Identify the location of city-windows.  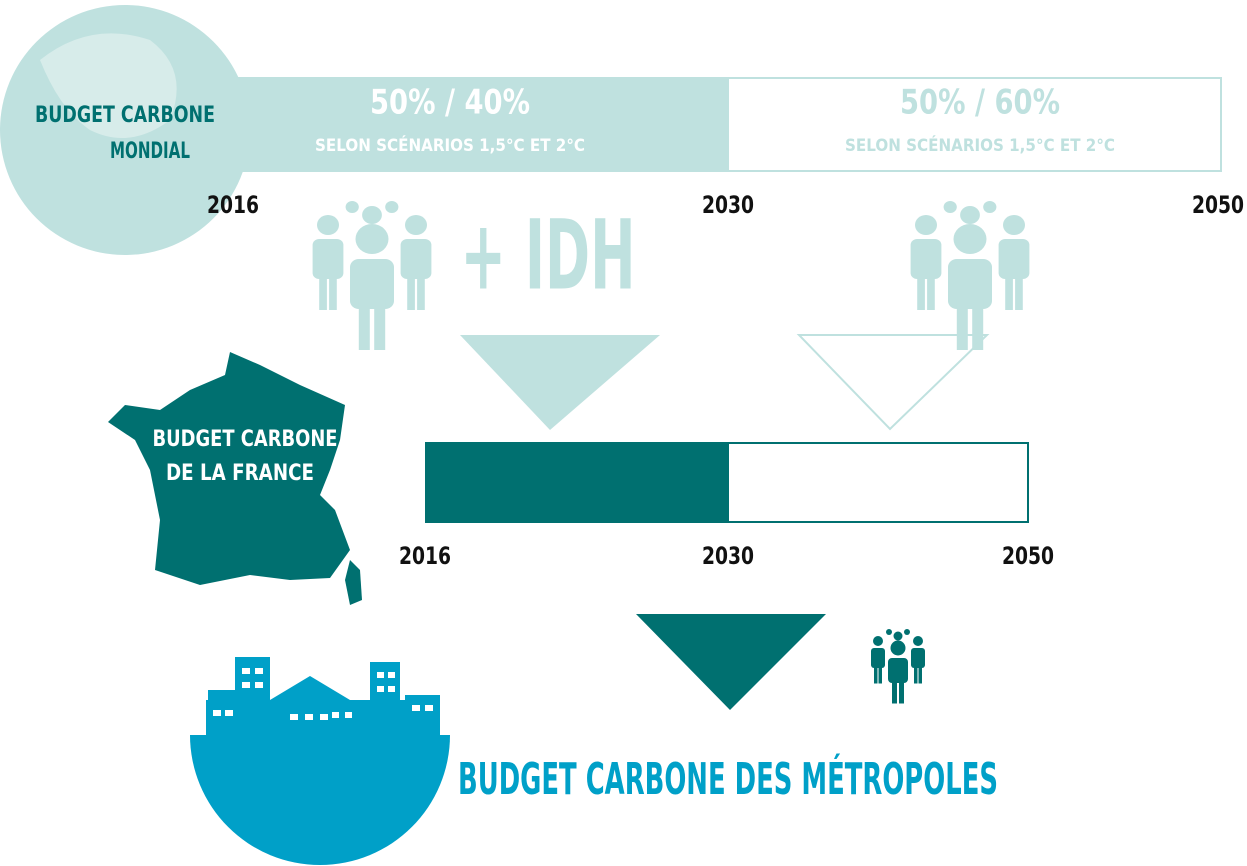
(323, 694).